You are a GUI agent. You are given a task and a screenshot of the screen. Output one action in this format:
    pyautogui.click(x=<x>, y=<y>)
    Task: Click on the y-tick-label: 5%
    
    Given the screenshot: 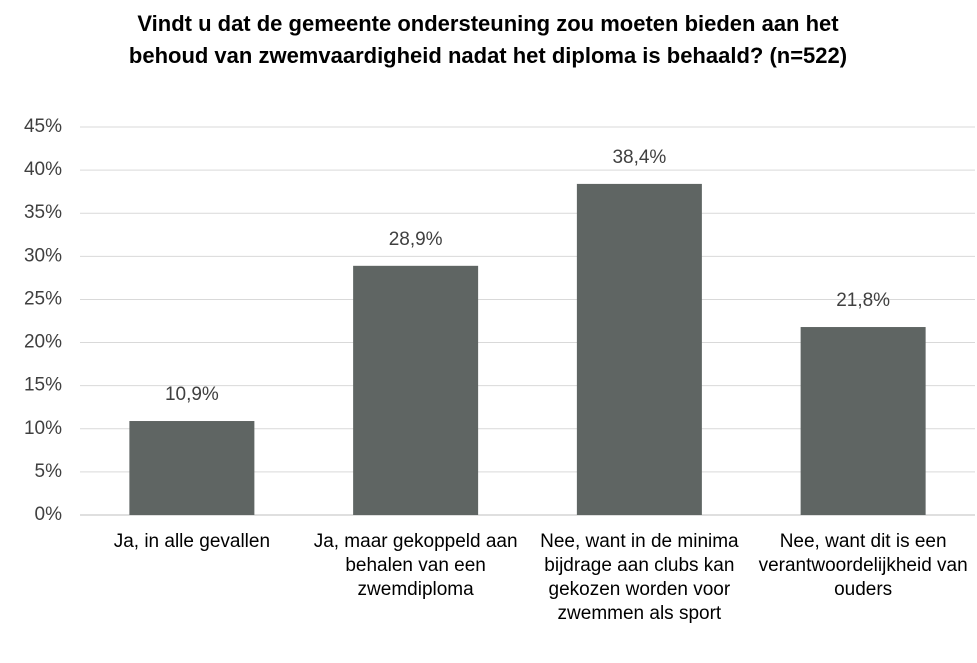 What is the action you would take?
    pyautogui.click(x=49, y=471)
    